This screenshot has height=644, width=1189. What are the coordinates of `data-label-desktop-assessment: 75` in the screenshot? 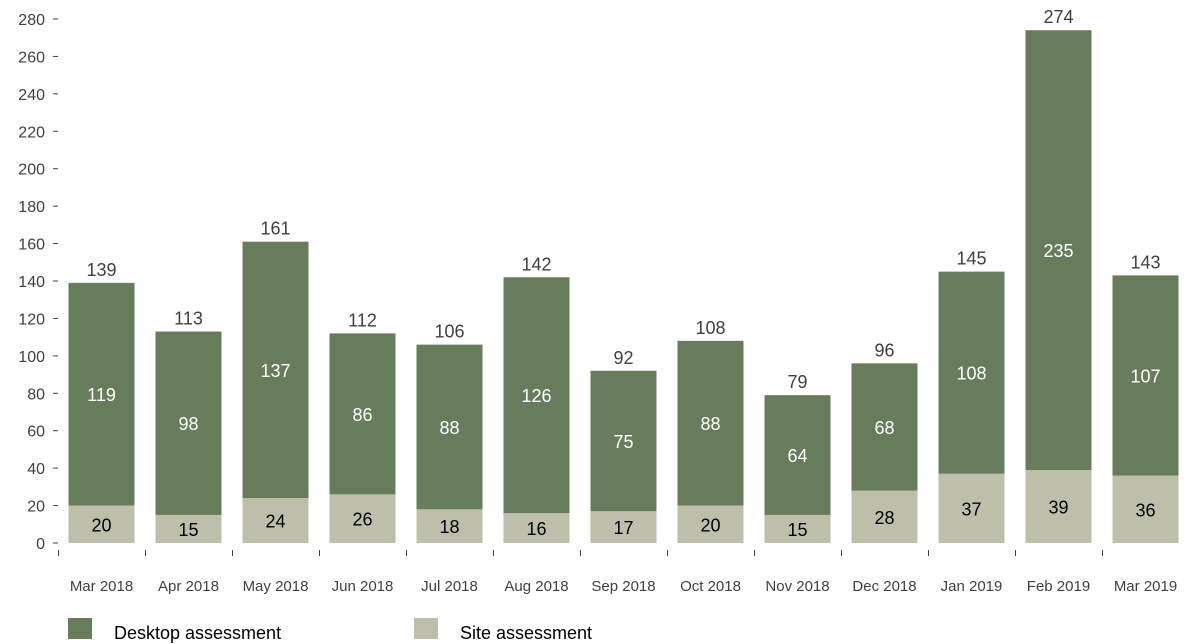 It's located at (623, 442).